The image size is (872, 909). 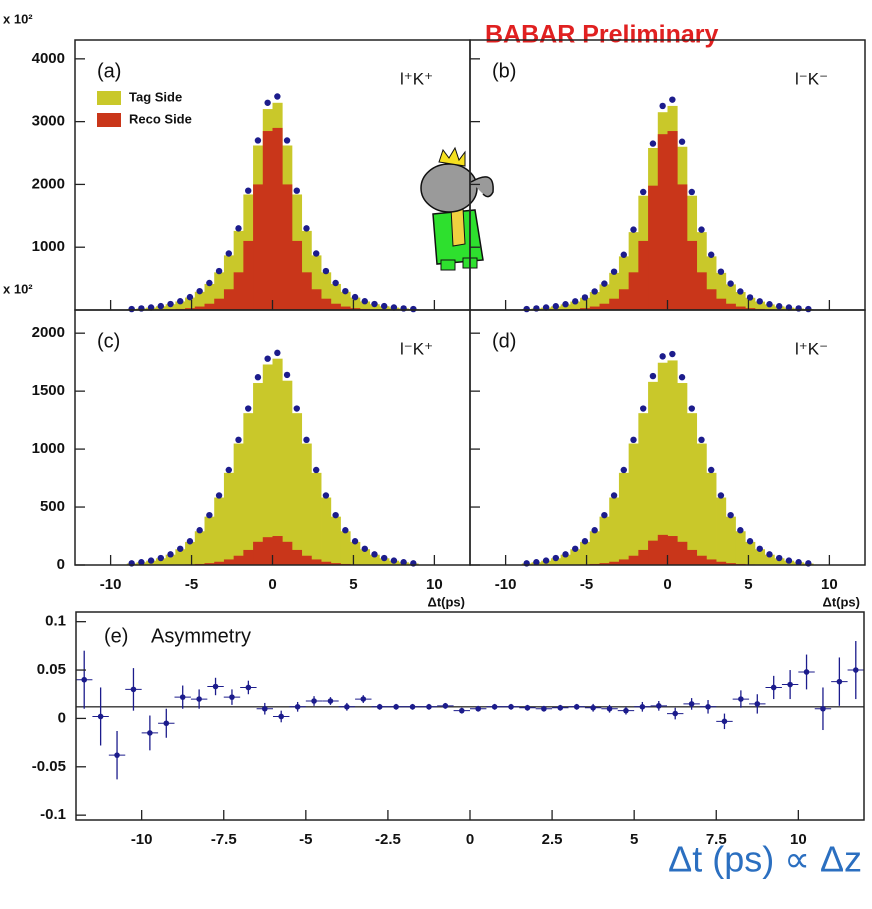 What do you see at coordinates (305, 839) in the screenshot?
I see `x-tick-label: -5` at bounding box center [305, 839].